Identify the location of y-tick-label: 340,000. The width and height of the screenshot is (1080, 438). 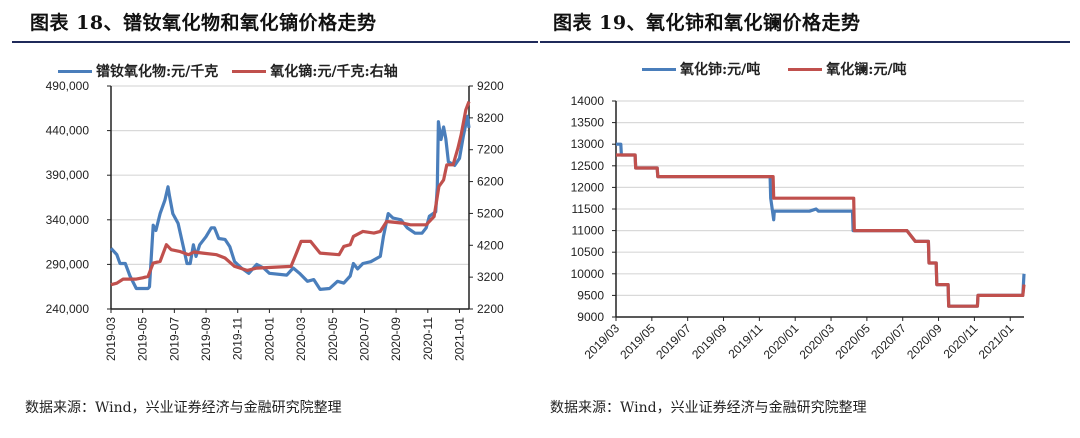
(68, 220).